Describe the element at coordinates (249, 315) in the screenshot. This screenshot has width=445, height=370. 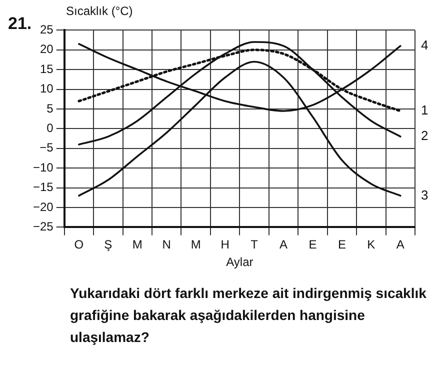
I see `text: Yukarıdaki dört farklı merkeze ait indirgenmiş sıcaklık grafiğine bakarak aşağıdakilerden hangisine ulaşılamaz?` at that location.